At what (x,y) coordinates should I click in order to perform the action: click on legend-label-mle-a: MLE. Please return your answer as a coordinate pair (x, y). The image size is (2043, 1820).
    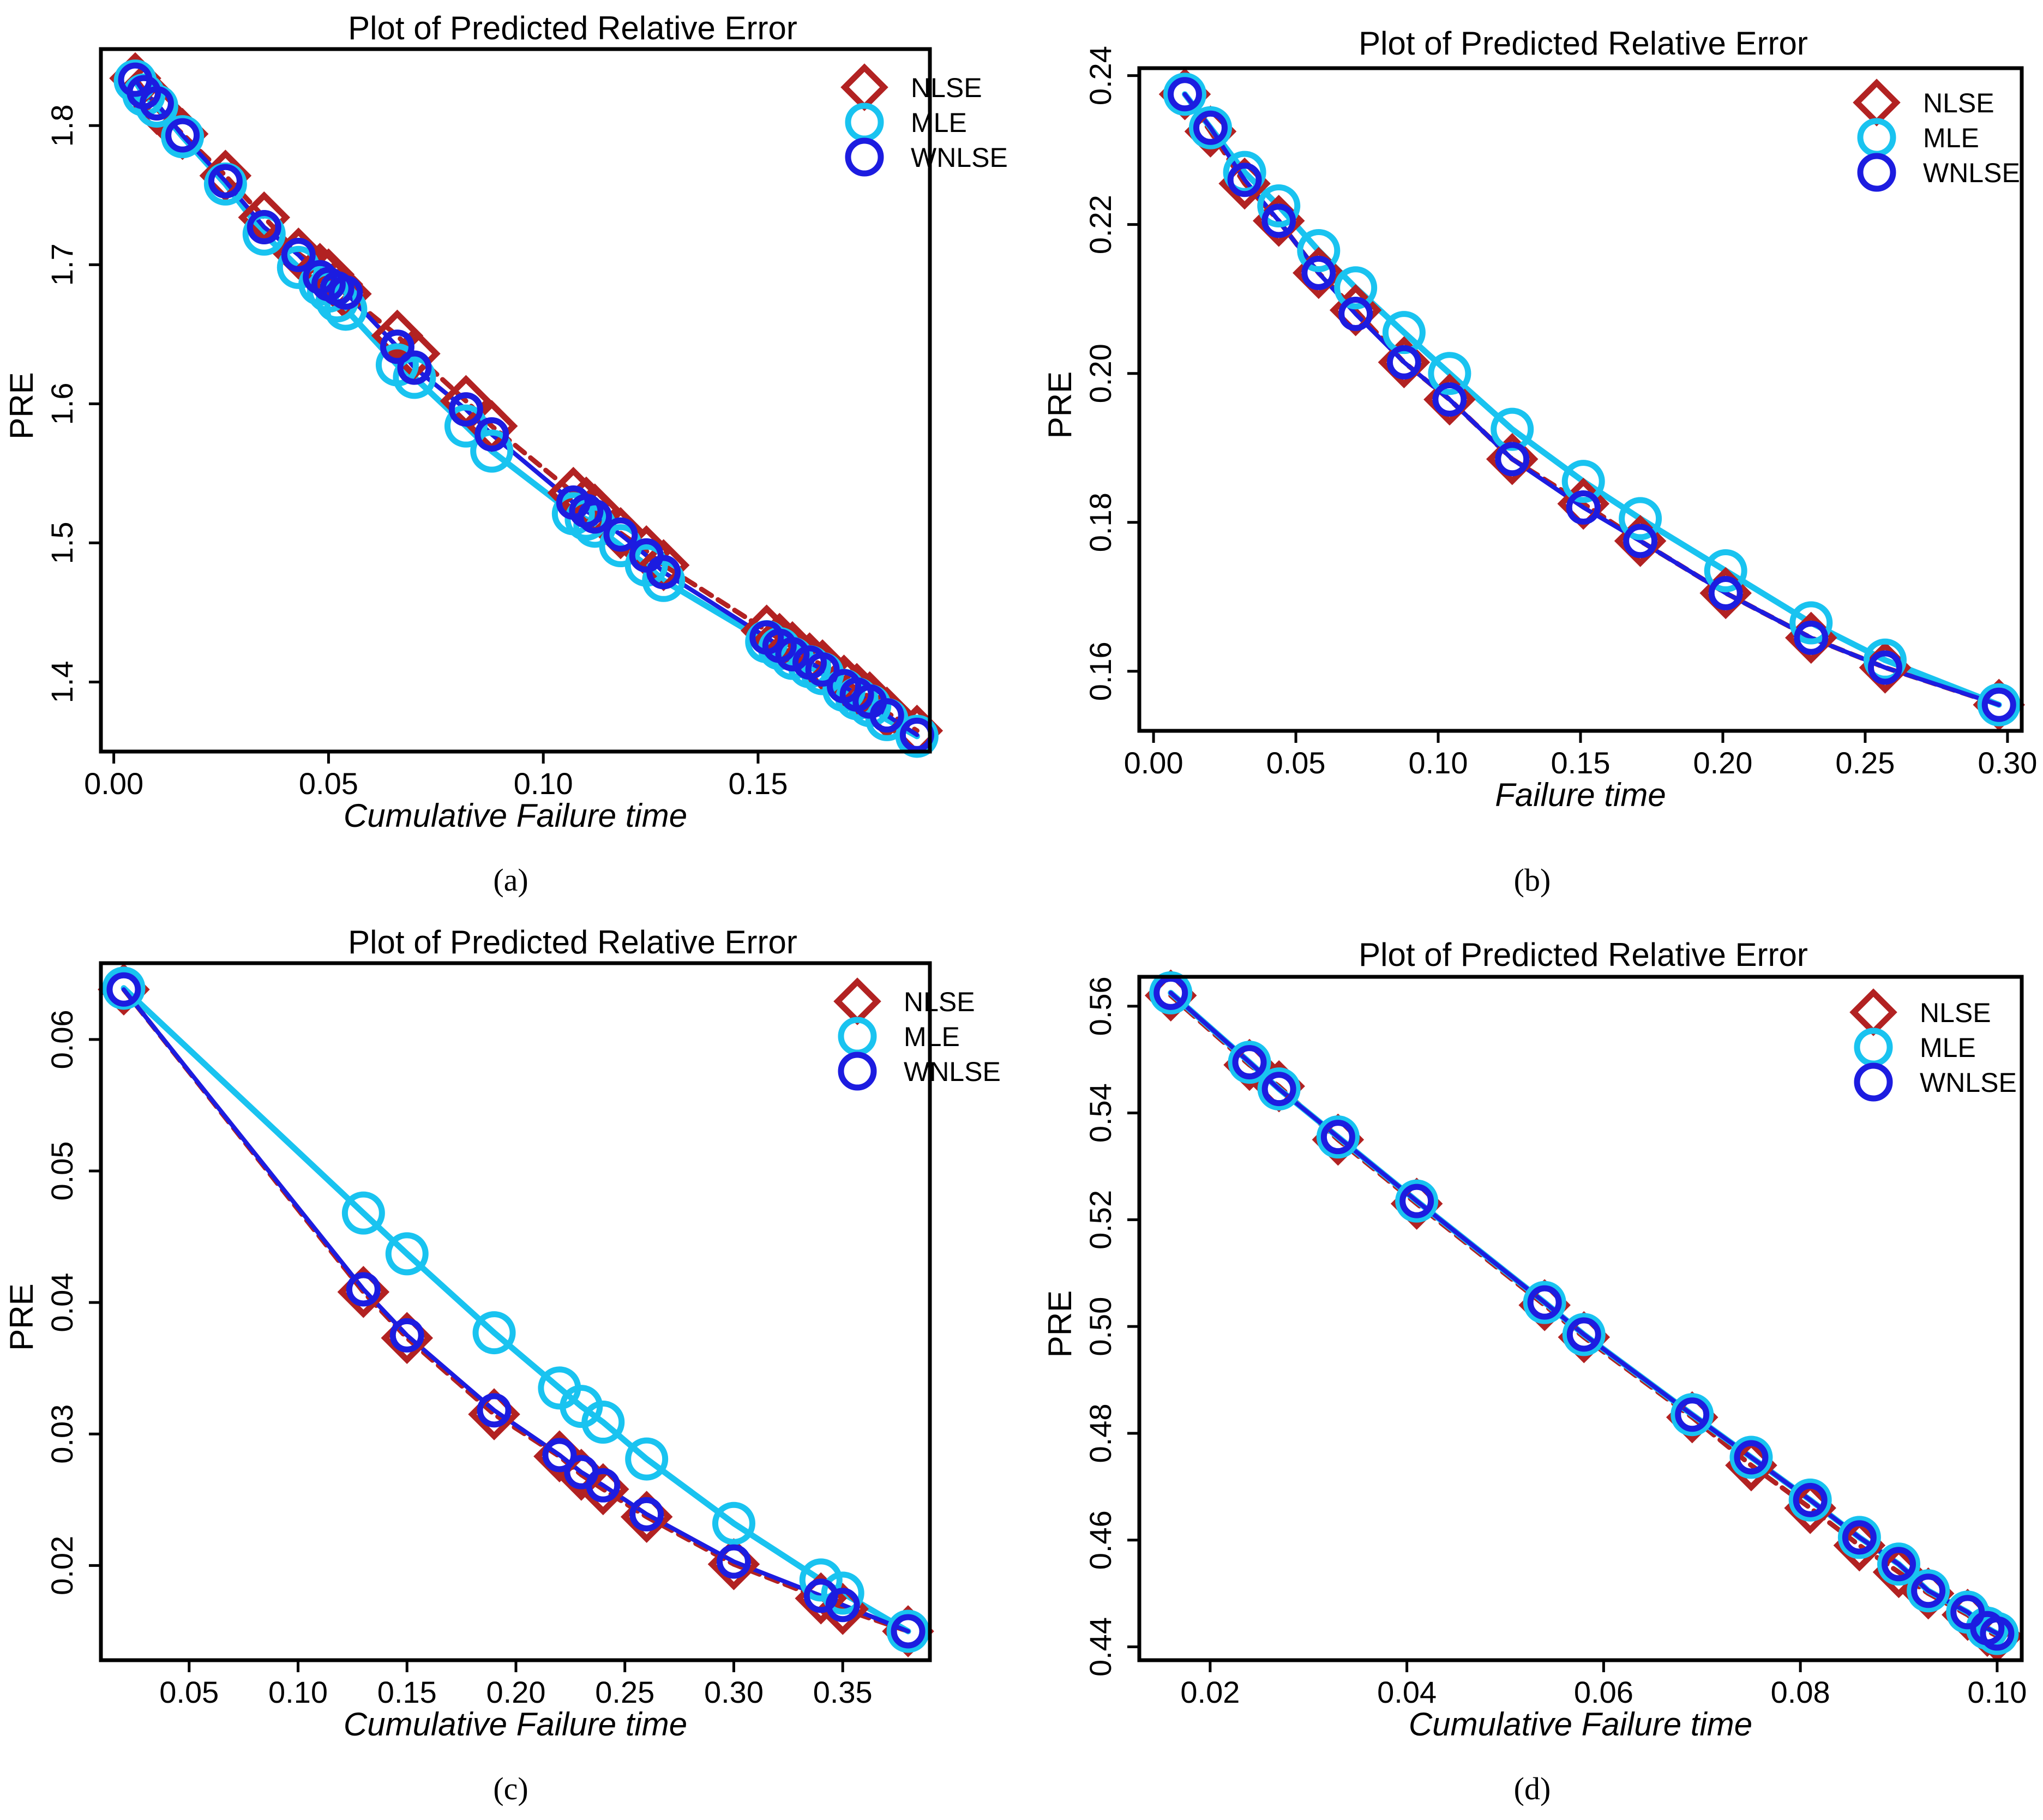
    Looking at the image, I should click on (939, 122).